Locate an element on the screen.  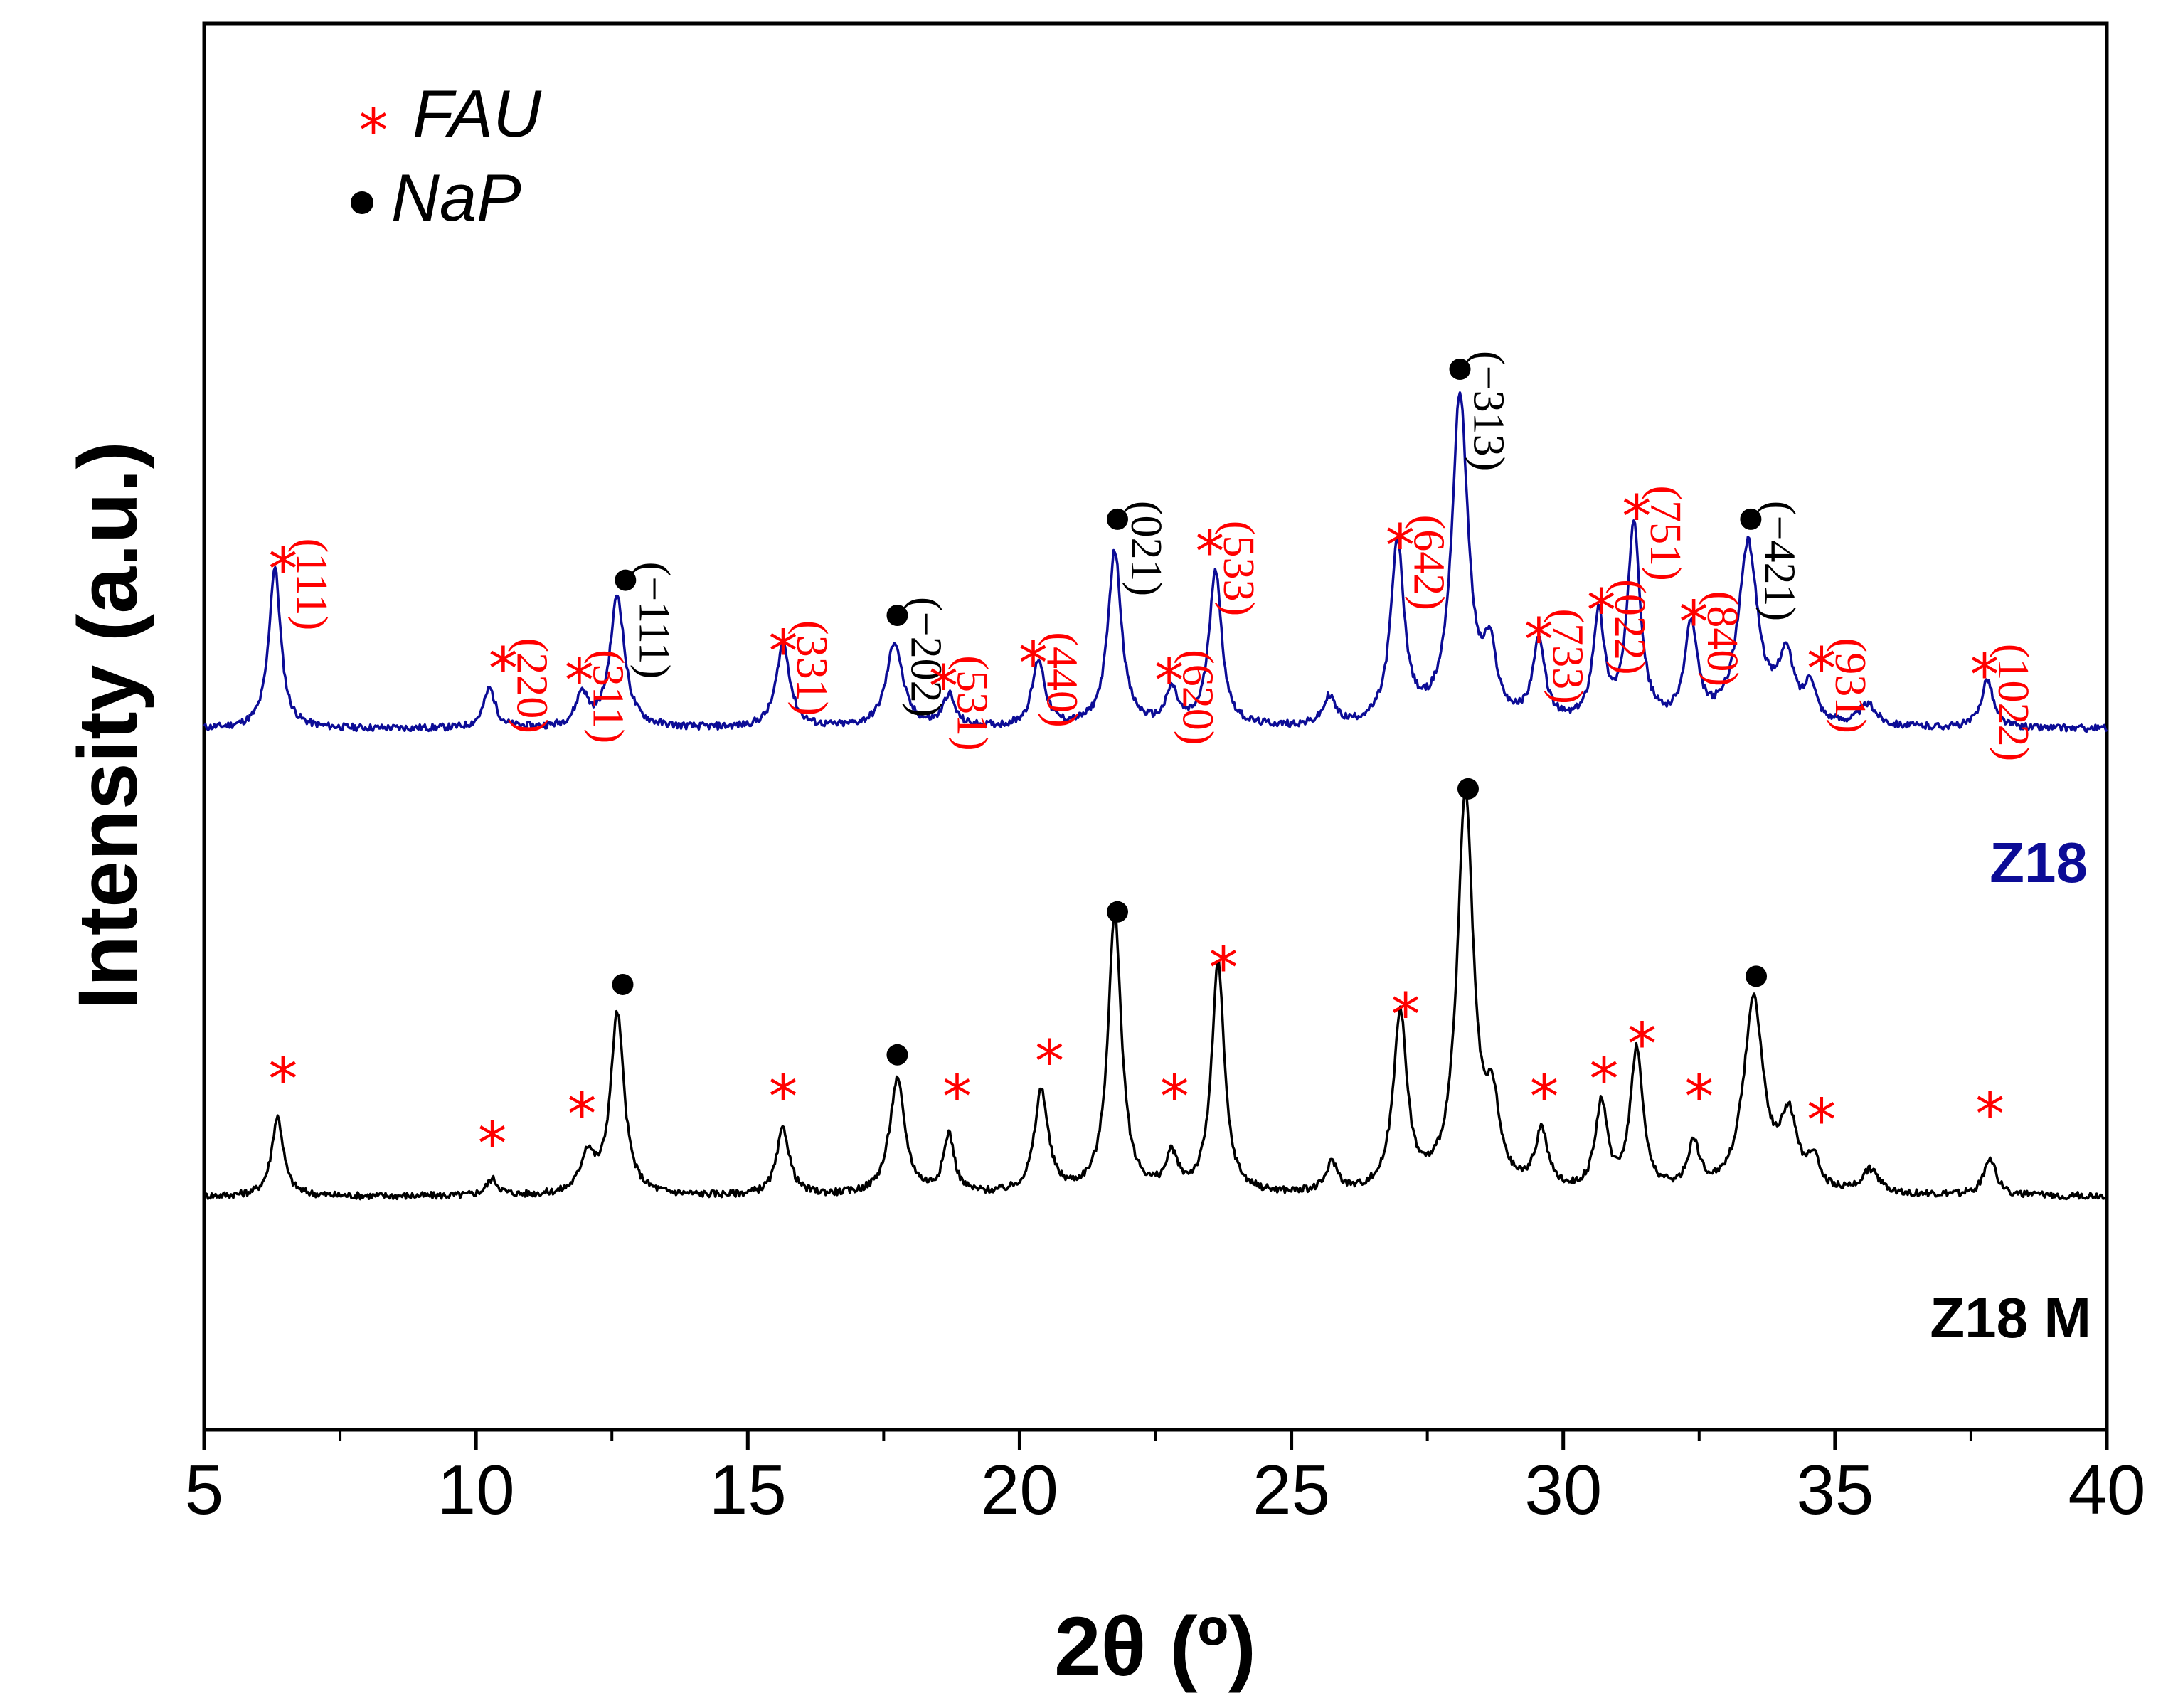
legend-entry-fau: * FAU is located at coordinates (451, 121).